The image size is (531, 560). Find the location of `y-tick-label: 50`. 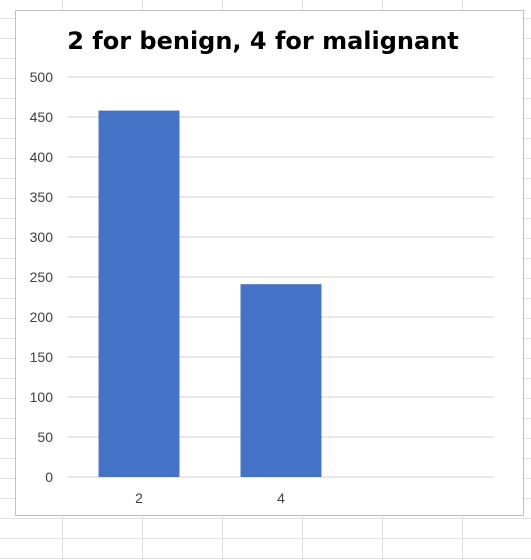

y-tick-label: 50 is located at coordinates (45, 437).